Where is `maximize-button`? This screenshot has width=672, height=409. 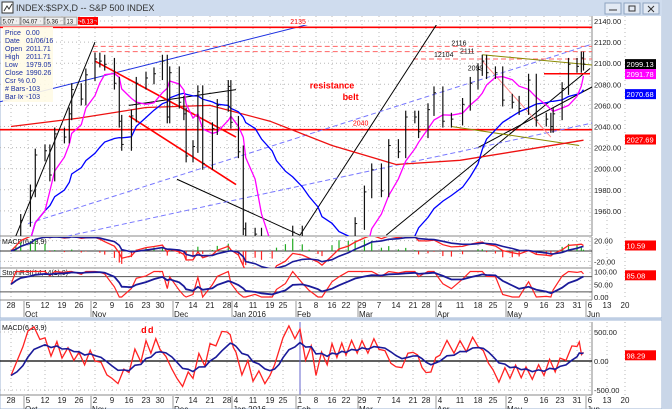
maximize-button is located at coordinates (632, 8).